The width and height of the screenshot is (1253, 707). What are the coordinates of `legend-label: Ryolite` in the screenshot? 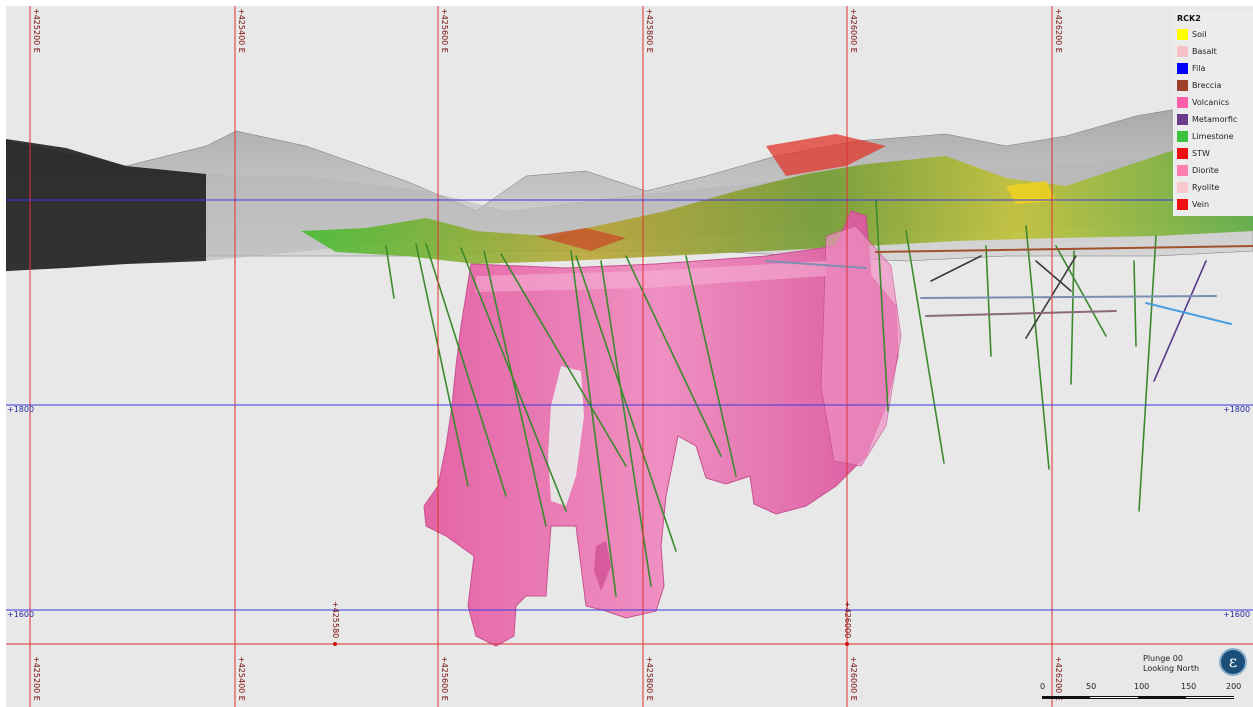 It's located at (1206, 187).